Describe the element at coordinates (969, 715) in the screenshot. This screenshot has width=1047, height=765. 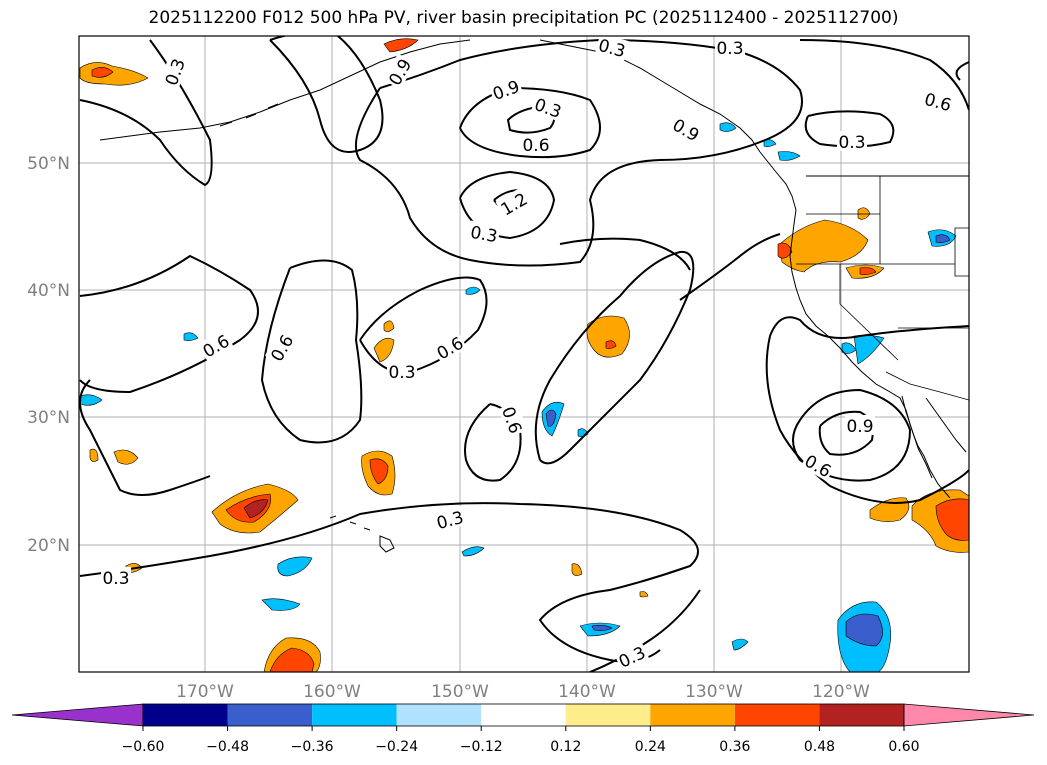
I see `colorbar-extend-max` at that location.